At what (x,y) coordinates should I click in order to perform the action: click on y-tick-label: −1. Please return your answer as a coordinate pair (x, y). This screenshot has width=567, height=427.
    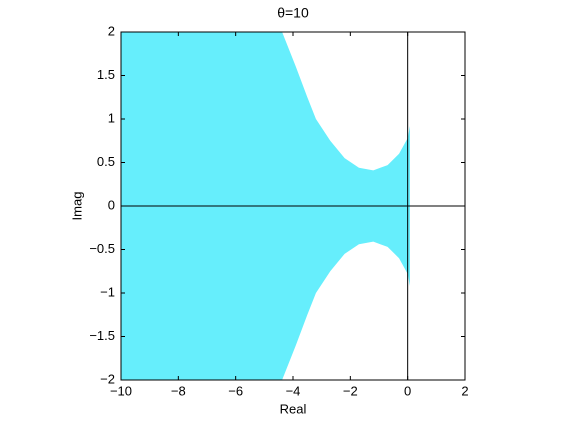
    Looking at the image, I should click on (107, 291).